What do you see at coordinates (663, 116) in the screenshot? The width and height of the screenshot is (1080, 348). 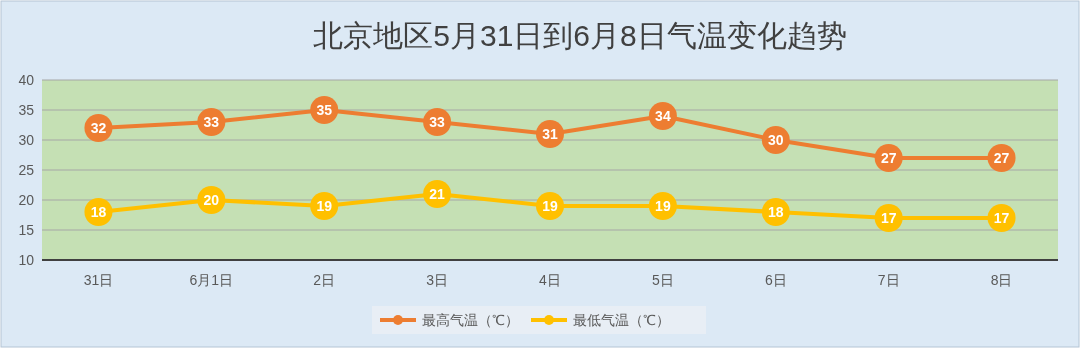 I see `data-label: 34` at bounding box center [663, 116].